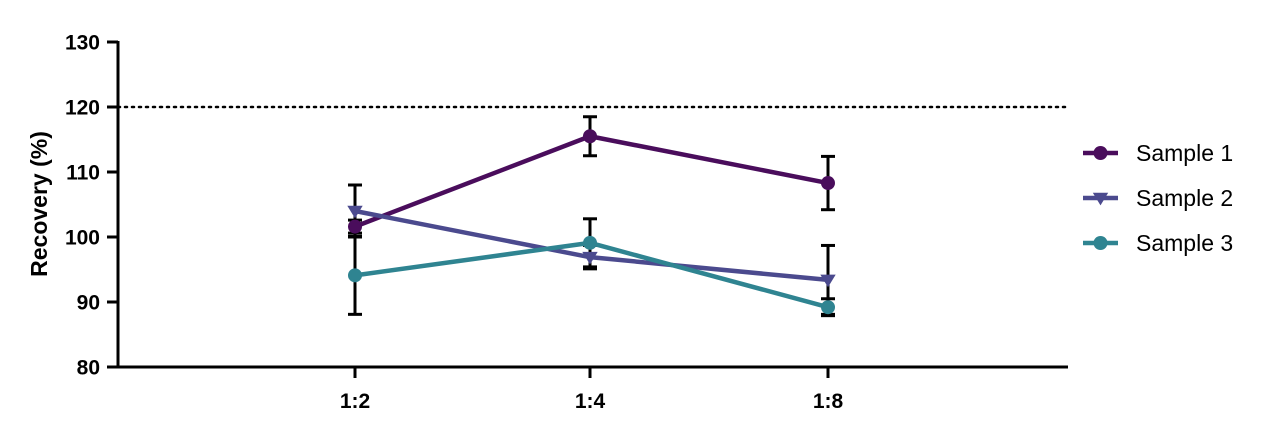 This screenshot has width=1269, height=437. What do you see at coordinates (828, 401) in the screenshot?
I see `x-tick-label: 1:8` at bounding box center [828, 401].